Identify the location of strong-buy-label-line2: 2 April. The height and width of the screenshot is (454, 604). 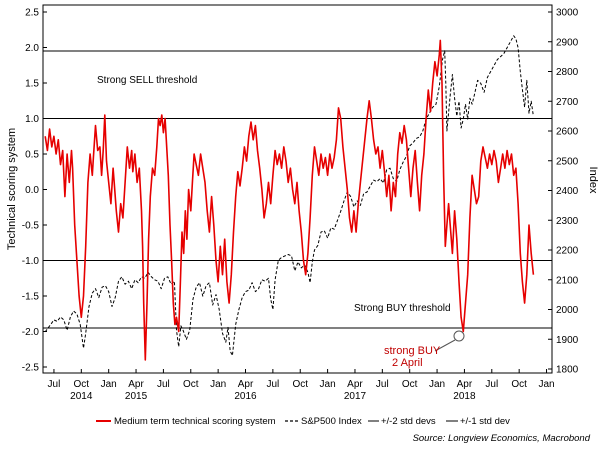
(407, 363).